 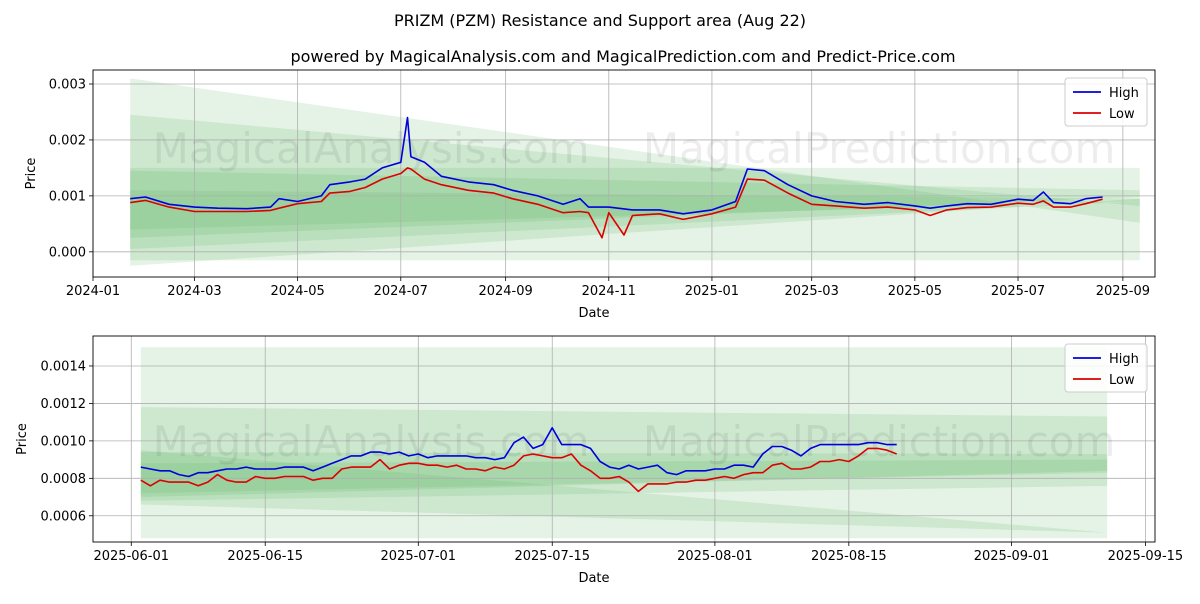 What do you see at coordinates (265, 556) in the screenshot?
I see `x-tick-label-1: 2025-06-15` at bounding box center [265, 556].